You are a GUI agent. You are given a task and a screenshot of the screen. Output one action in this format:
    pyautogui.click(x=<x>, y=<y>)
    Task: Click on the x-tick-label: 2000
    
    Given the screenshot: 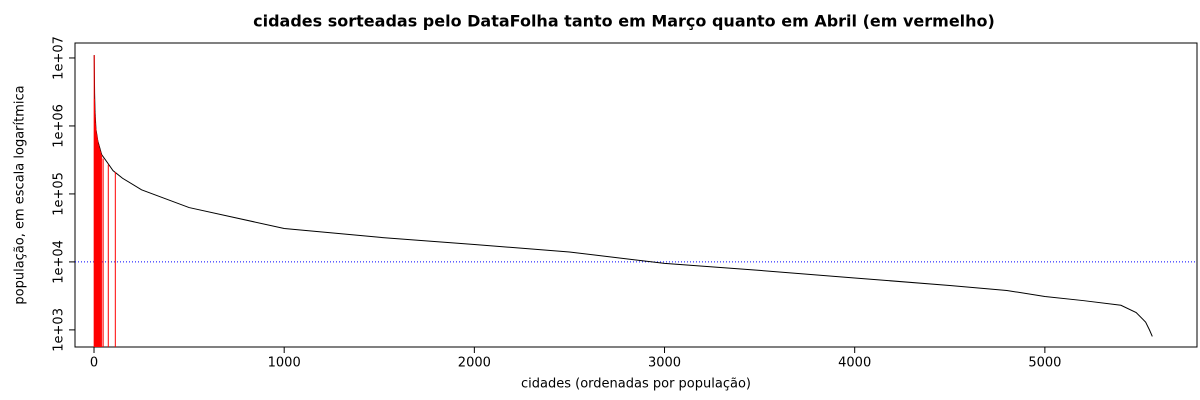 What is the action you would take?
    pyautogui.click(x=474, y=363)
    